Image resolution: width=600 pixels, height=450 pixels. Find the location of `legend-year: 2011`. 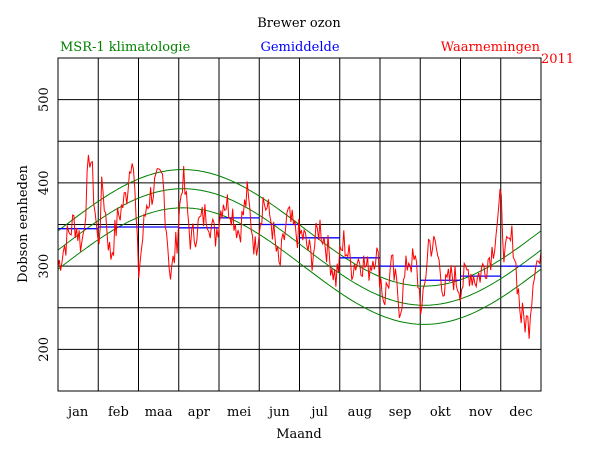

legend-year: 2011 is located at coordinates (557, 59).